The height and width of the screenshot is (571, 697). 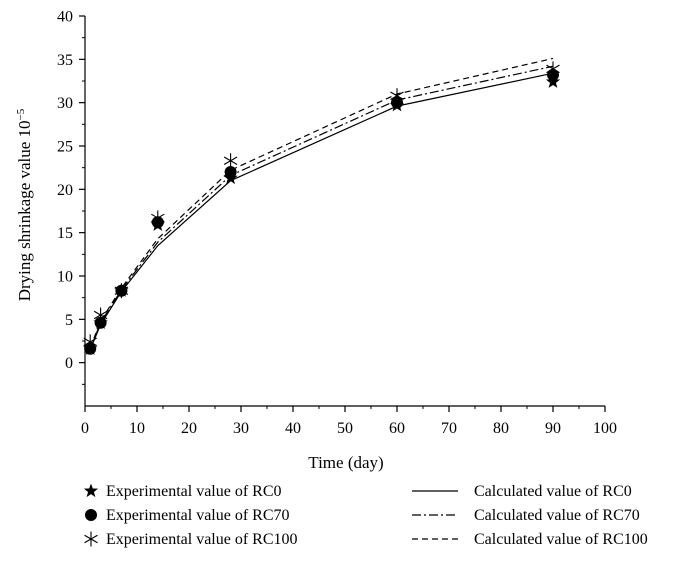 I want to click on y-axis-label-text: Drying shrinkage value 10, so click(x=24, y=210).